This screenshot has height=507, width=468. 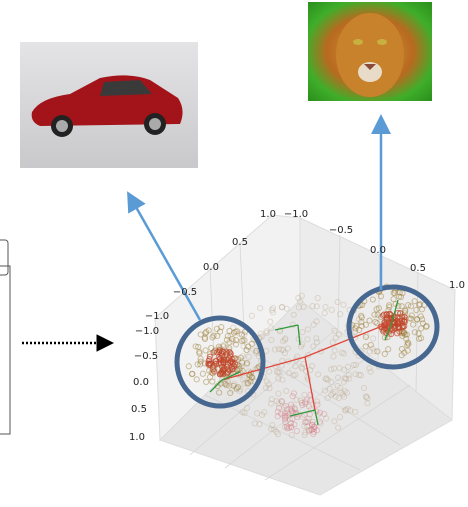 What do you see at coordinates (4, 257) in the screenshot?
I see `clipped-box` at bounding box center [4, 257].